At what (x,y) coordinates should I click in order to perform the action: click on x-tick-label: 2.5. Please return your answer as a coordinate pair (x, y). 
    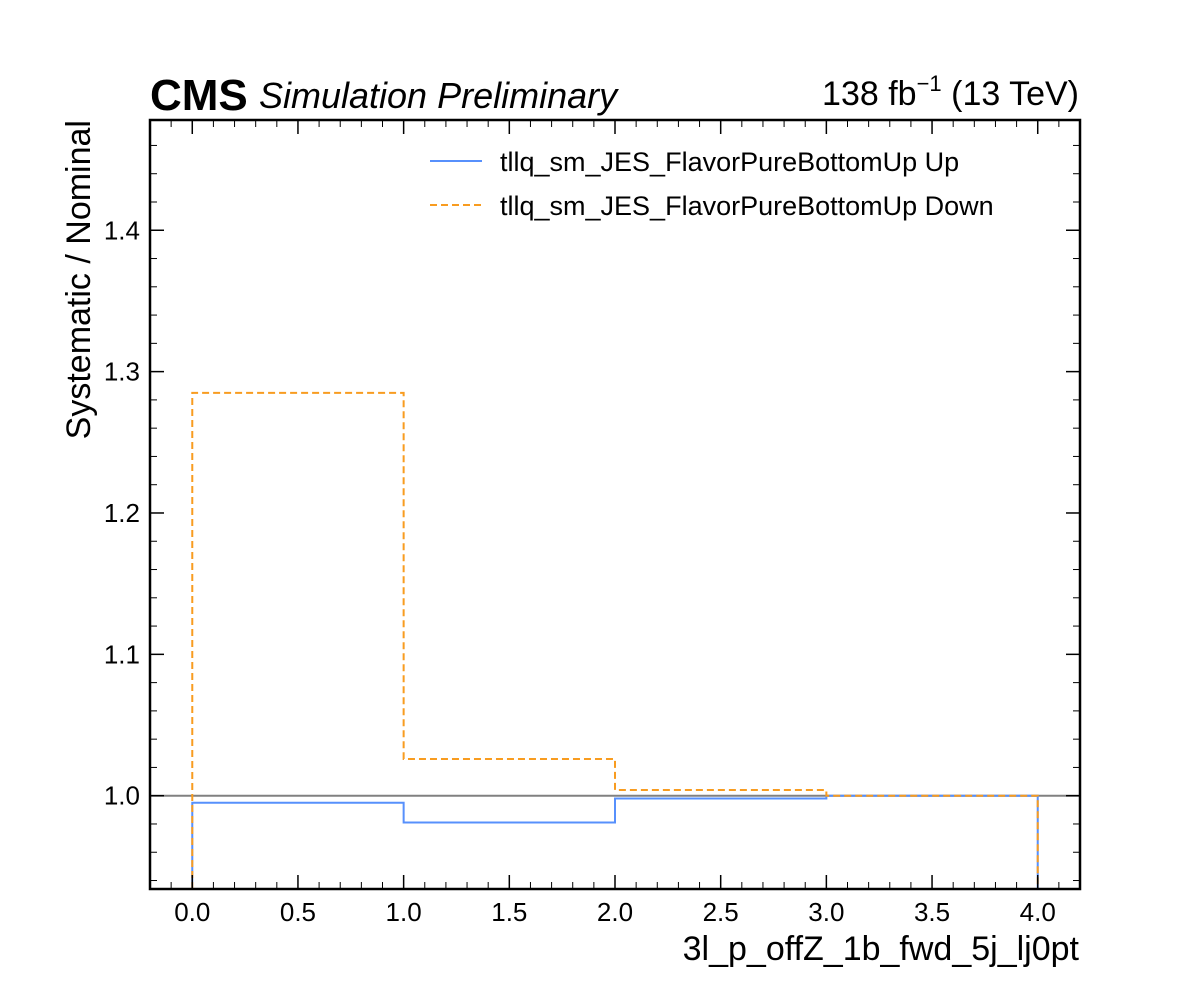
    Looking at the image, I should click on (721, 912).